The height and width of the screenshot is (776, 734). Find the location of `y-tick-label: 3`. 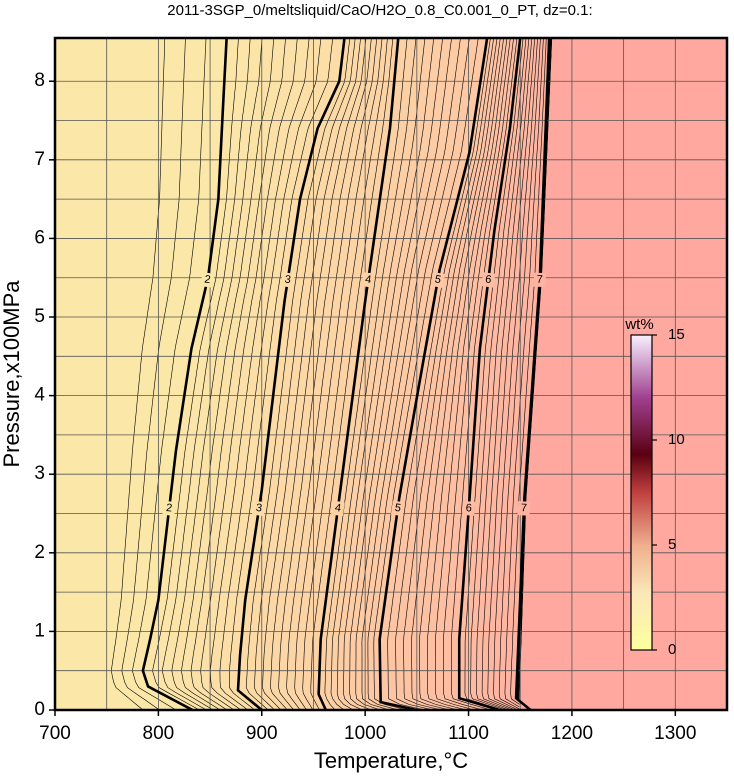

y-tick-label: 3 is located at coordinates (39, 473).